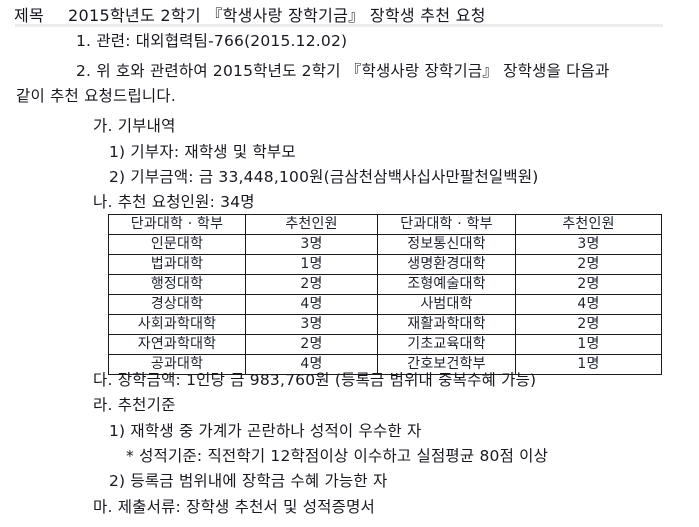 This screenshot has width=699, height=527. What do you see at coordinates (446, 264) in the screenshot?
I see `table-cell-college: 생명환경대학` at bounding box center [446, 264].